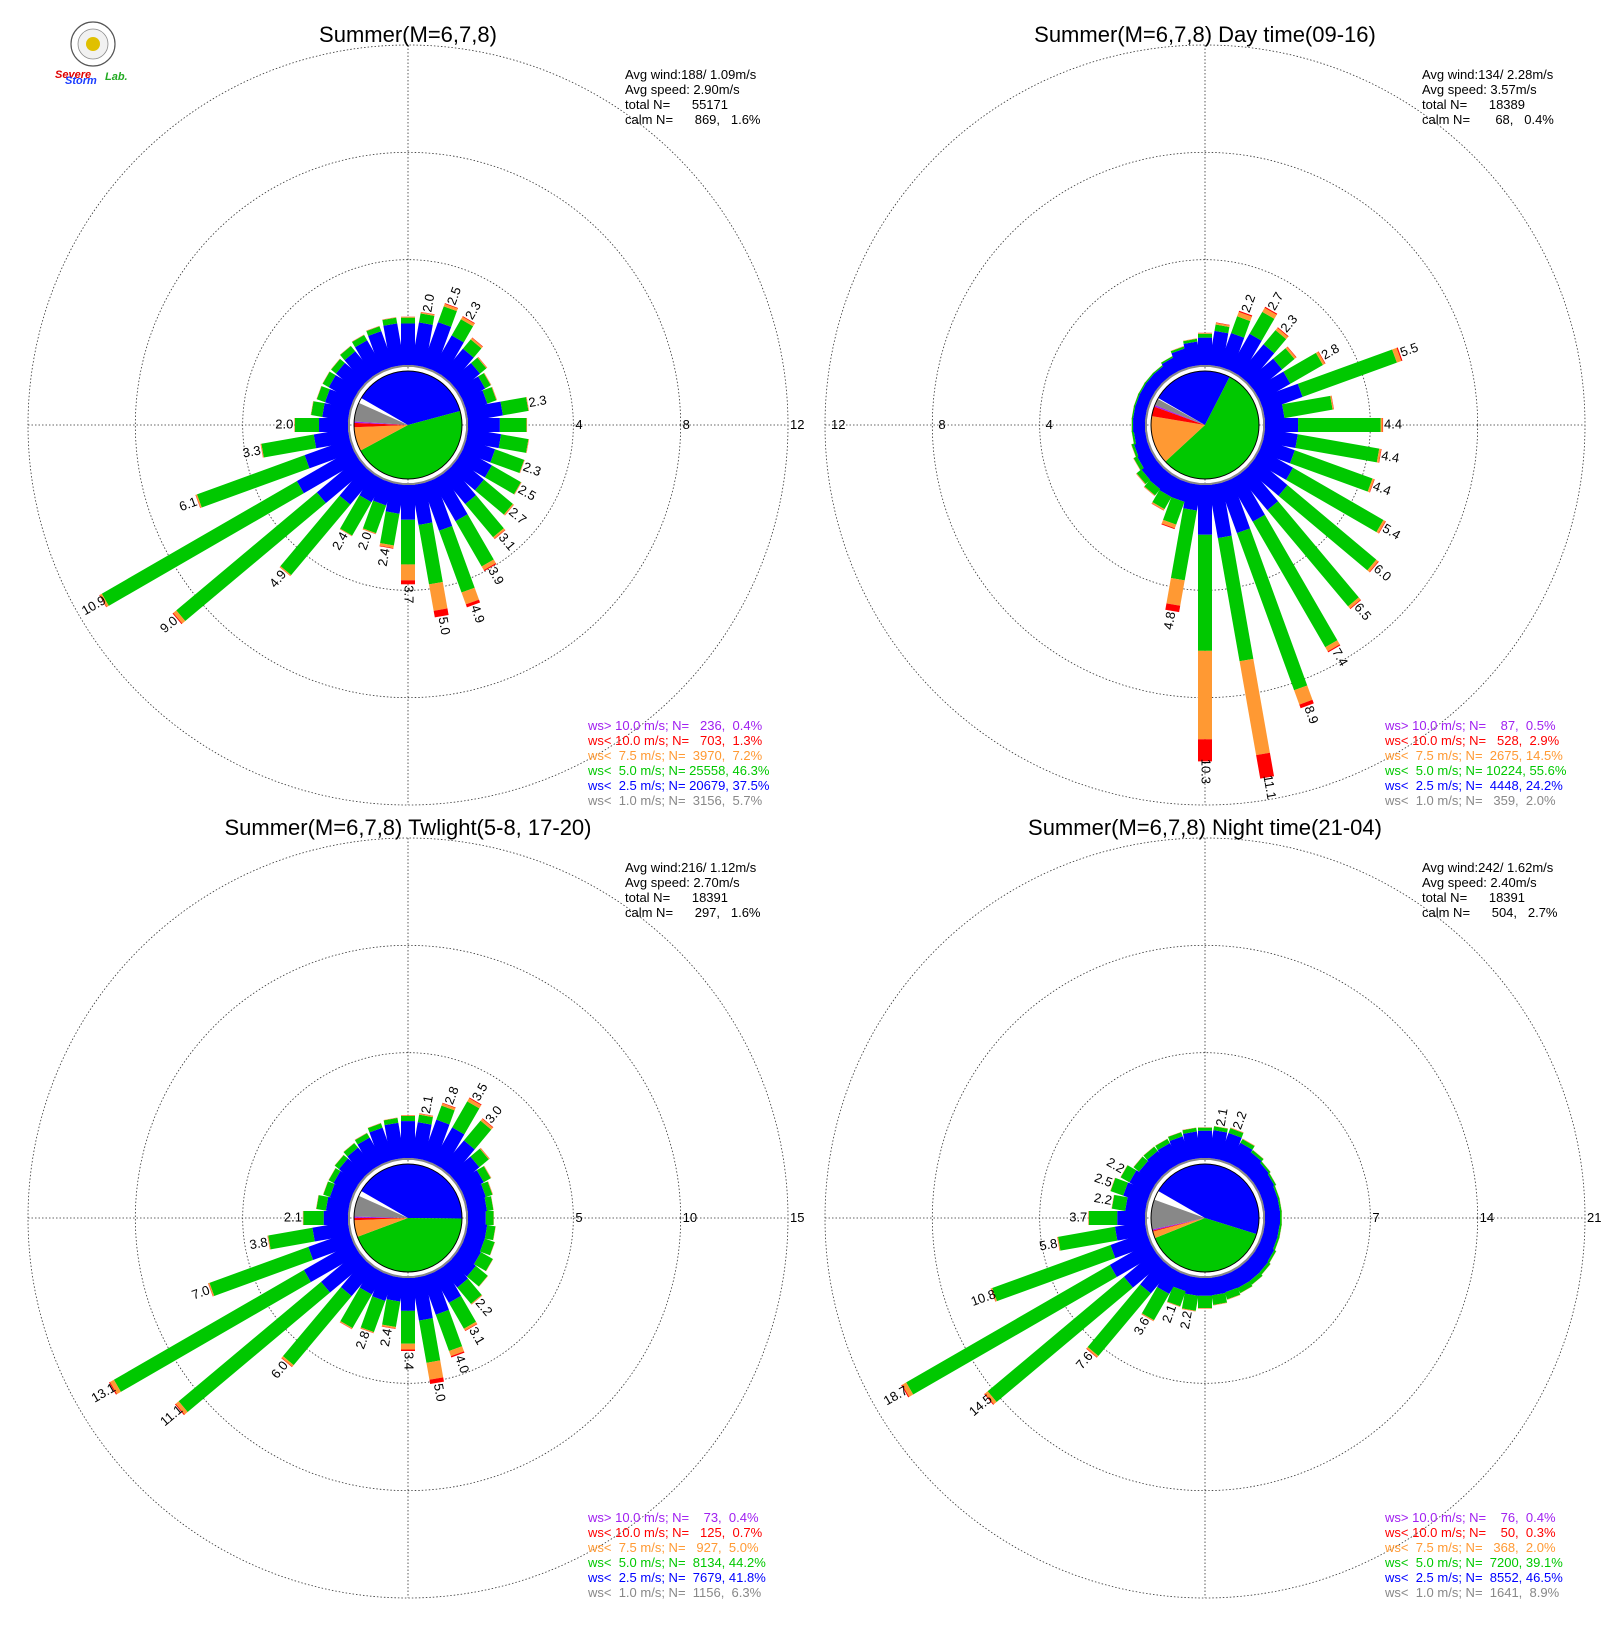 This screenshot has height=1640, width=1620. I want to click on stat-line: Avg wind:242/ 1.62m/s, so click(1488, 867).